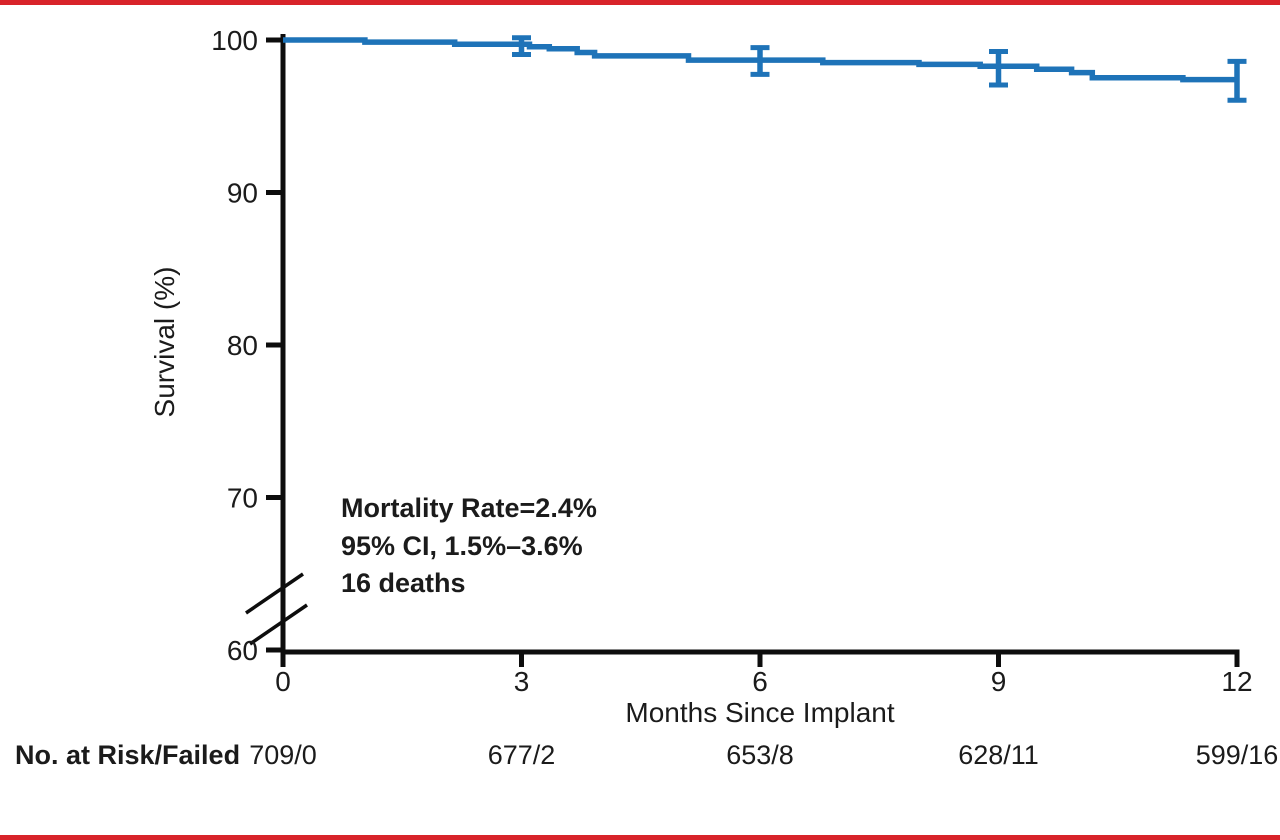  What do you see at coordinates (242, 193) in the screenshot?
I see `y-tick-label: 90` at bounding box center [242, 193].